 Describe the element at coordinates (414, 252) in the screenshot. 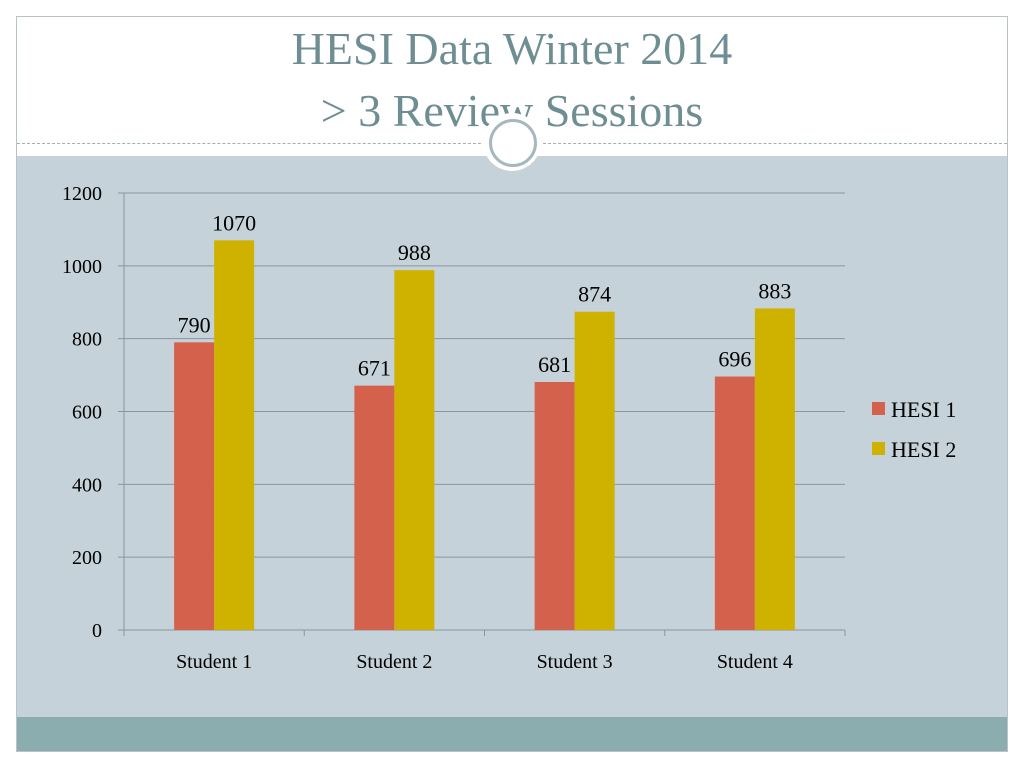

I see `data-label: 988` at that location.